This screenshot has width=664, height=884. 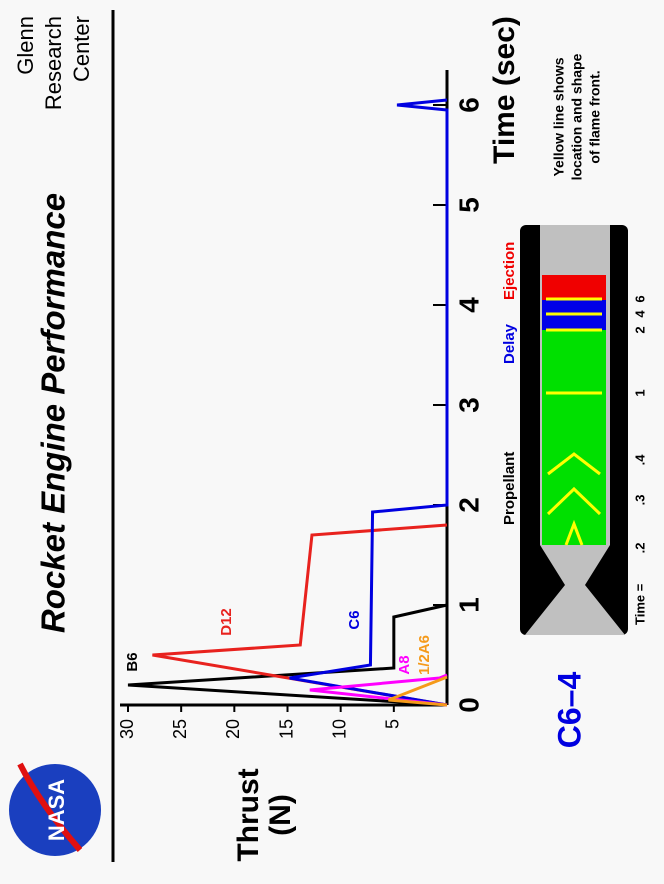 What do you see at coordinates (569, 710) in the screenshot?
I see `engine-title: C6–4` at bounding box center [569, 710].